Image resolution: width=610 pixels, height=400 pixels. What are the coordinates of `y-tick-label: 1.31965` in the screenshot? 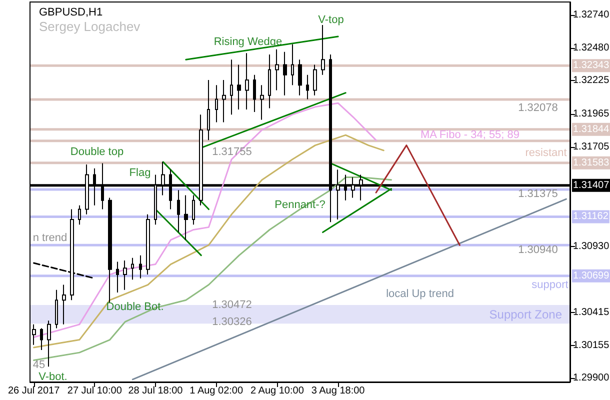 It's located at (591, 114).